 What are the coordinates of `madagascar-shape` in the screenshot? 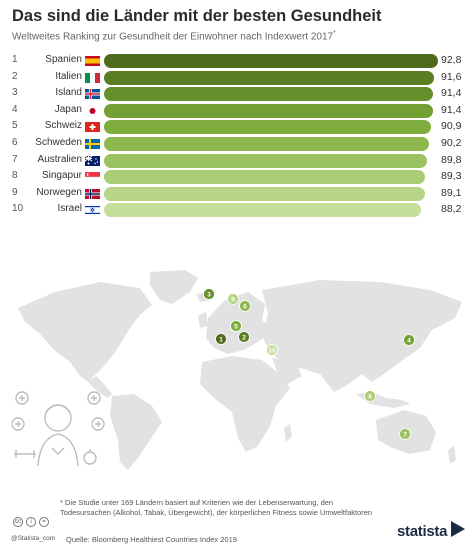 It's located at (288, 433).